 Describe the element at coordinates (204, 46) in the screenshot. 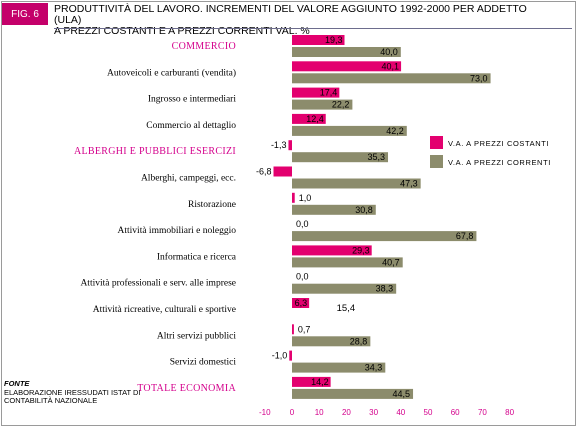

I see `category-label: COMMERCIO` at that location.